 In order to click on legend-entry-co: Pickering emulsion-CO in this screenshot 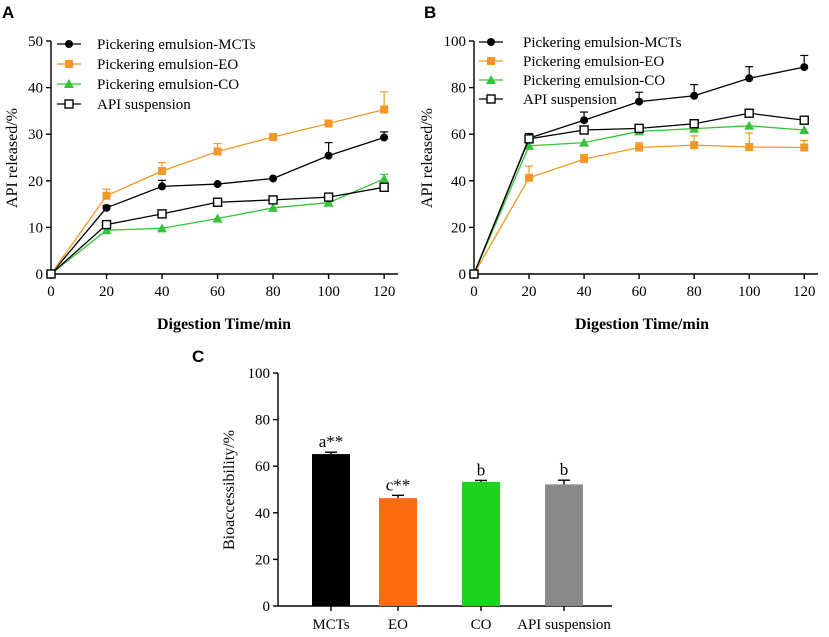, I will do `click(572, 81)`.